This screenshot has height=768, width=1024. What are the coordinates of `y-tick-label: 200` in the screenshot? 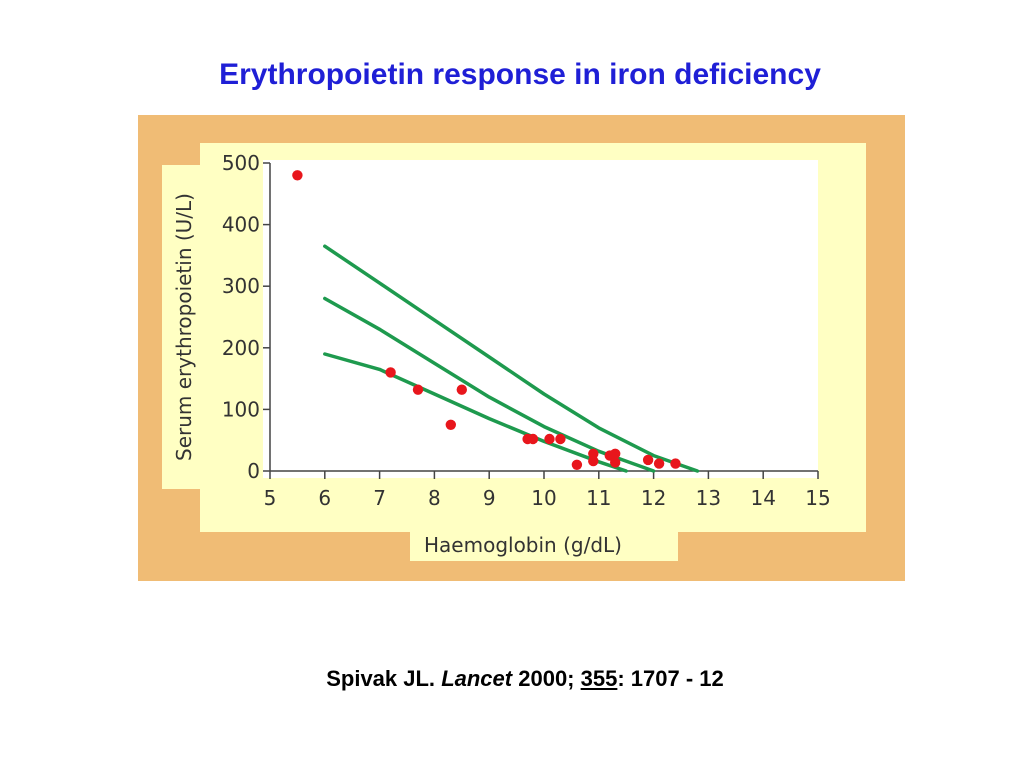 It's located at (241, 348).